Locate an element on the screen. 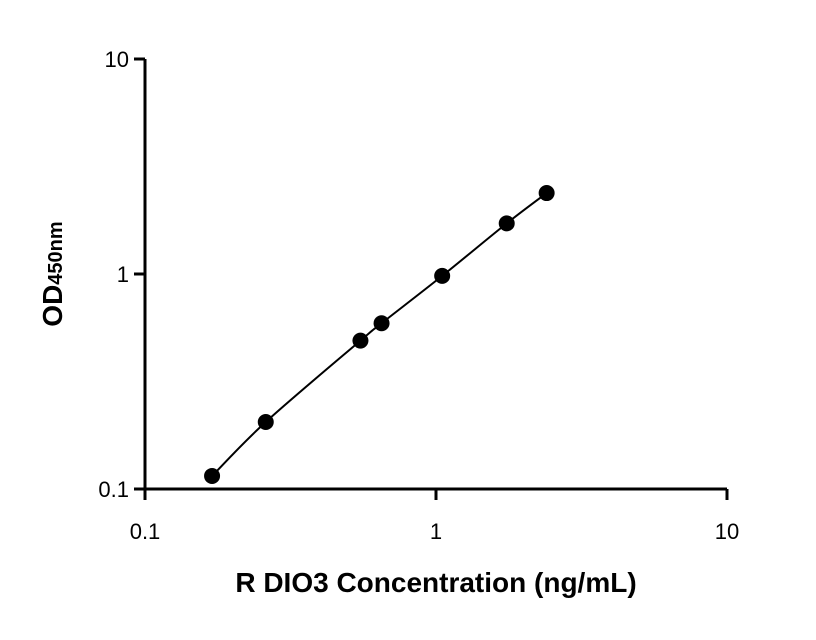 This screenshot has height=640, width=816. y-tick-label: 10 is located at coordinates (117, 59).